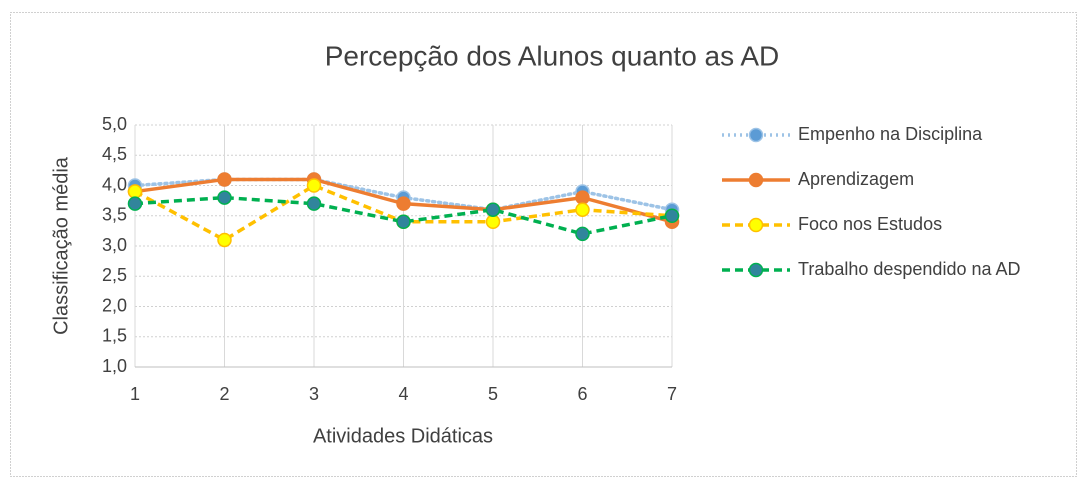 The height and width of the screenshot is (477, 1078). What do you see at coordinates (114, 336) in the screenshot?
I see `y-tick-label: 1,5` at bounding box center [114, 336].